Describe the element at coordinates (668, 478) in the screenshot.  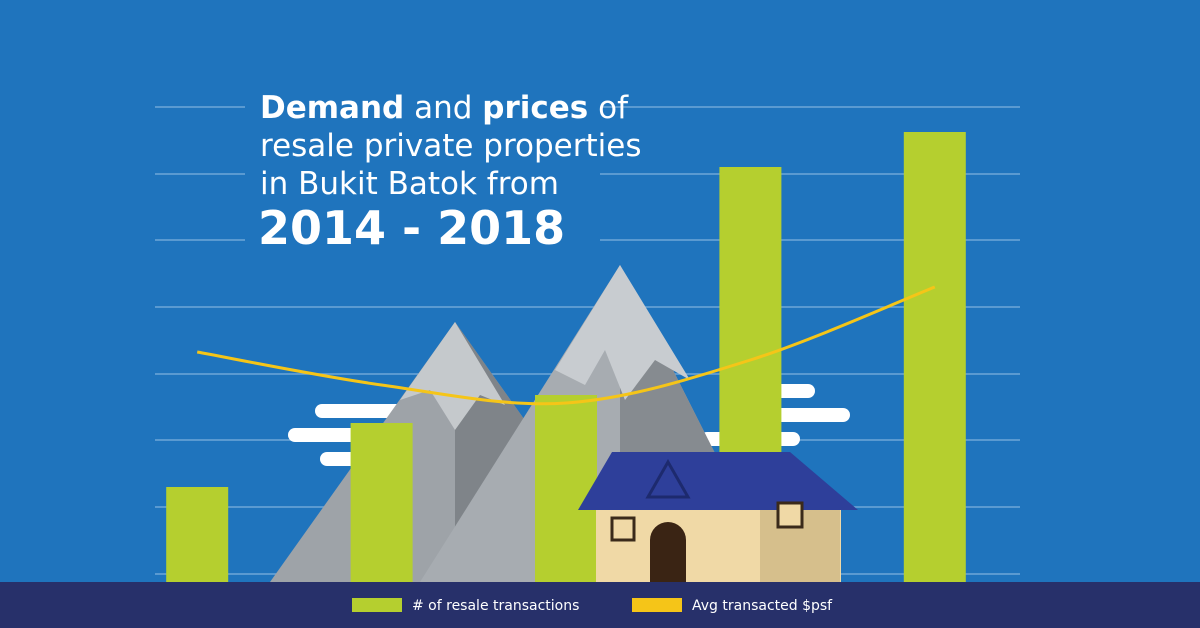
I see `house-window-roof` at that location.